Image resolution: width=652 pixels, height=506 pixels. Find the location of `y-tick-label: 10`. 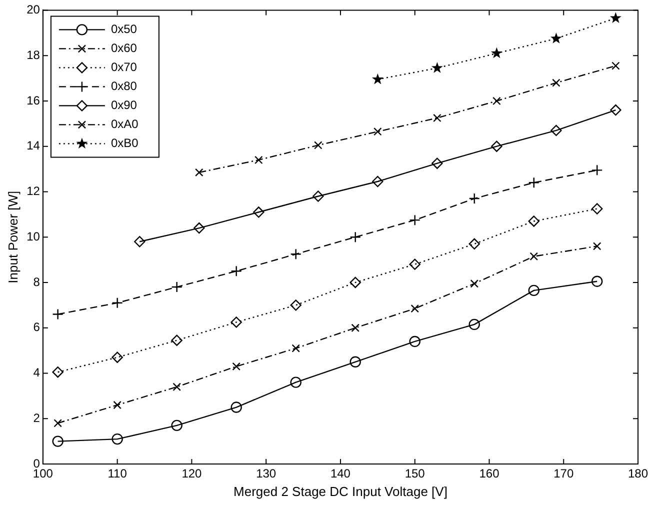

y-tick-label: 10 is located at coordinates (33, 236).